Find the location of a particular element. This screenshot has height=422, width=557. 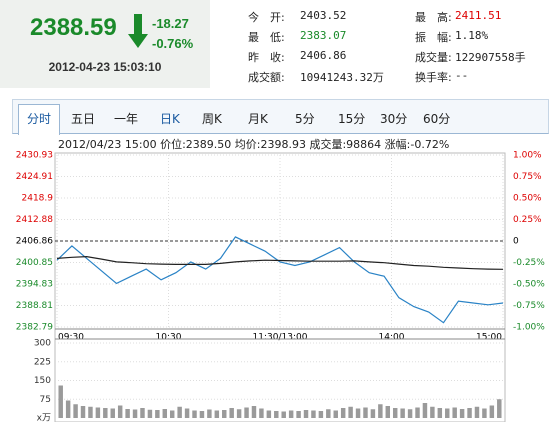

y-tick-label: 300 is located at coordinates (42, 344).